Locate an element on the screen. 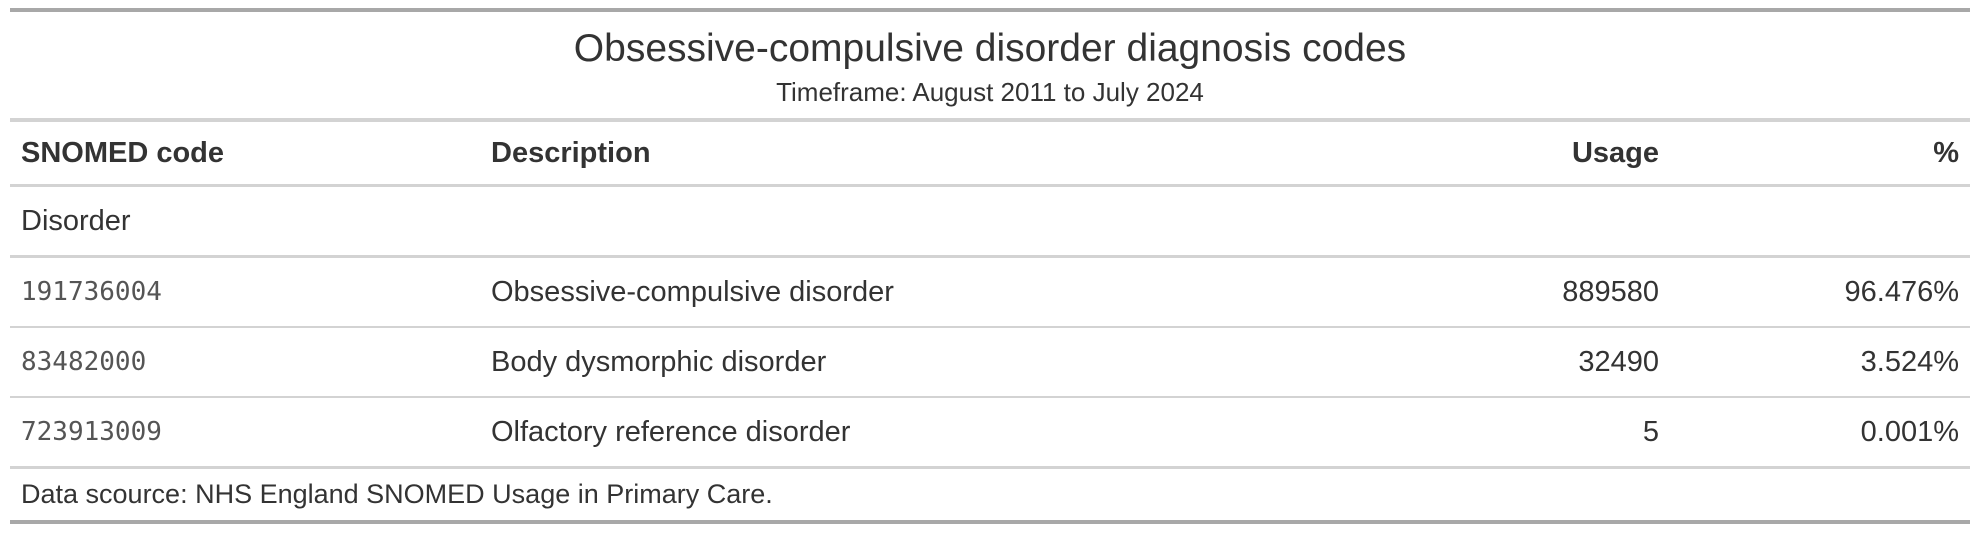 This screenshot has width=1972, height=534. group-label: Disorder is located at coordinates (990, 221).